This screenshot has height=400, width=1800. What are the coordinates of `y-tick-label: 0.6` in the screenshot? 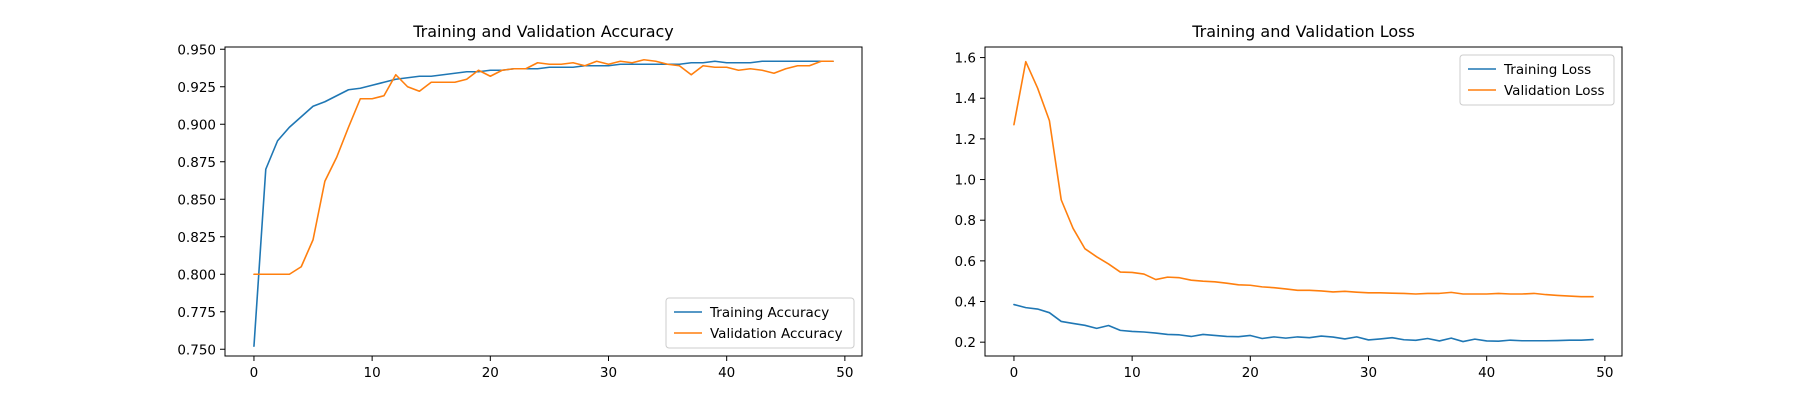 It's located at (965, 262).